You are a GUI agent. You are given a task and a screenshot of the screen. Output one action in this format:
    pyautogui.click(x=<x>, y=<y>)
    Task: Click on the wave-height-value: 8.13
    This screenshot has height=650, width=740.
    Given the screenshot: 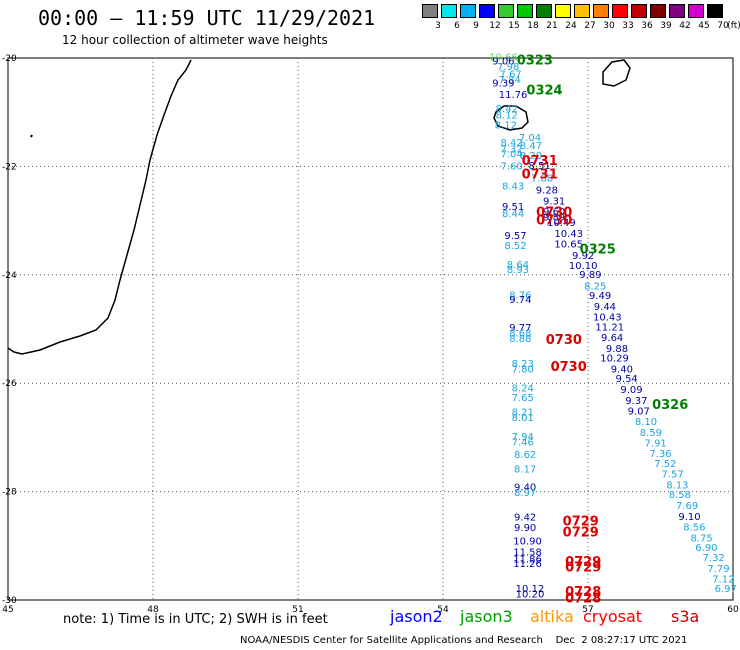 What is the action you would take?
    pyautogui.click(x=677, y=485)
    